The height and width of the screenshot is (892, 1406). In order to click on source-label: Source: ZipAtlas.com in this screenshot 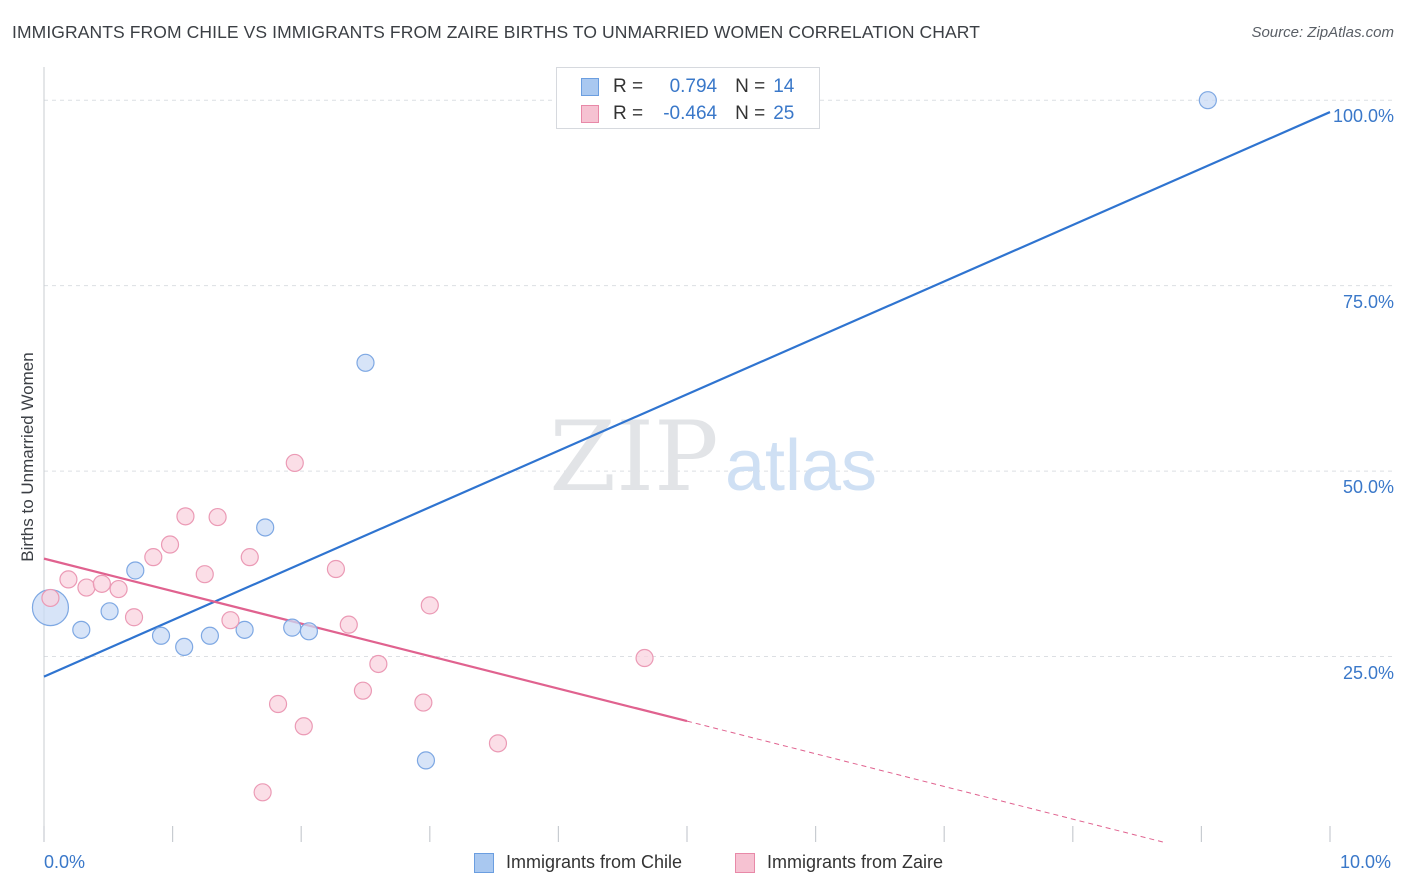, I will do `click(1322, 32)`.